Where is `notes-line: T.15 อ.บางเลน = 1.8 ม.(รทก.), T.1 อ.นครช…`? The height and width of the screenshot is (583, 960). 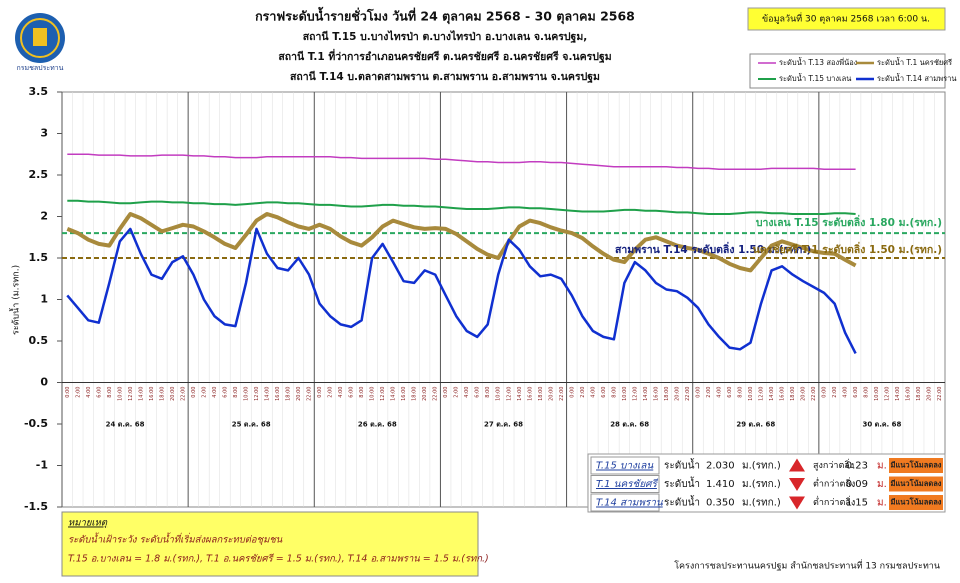 notes-line: T.15 อ.บางเลน = 1.8 ม.(รทก.), T.1 อ.นครช… is located at coordinates (278, 559).